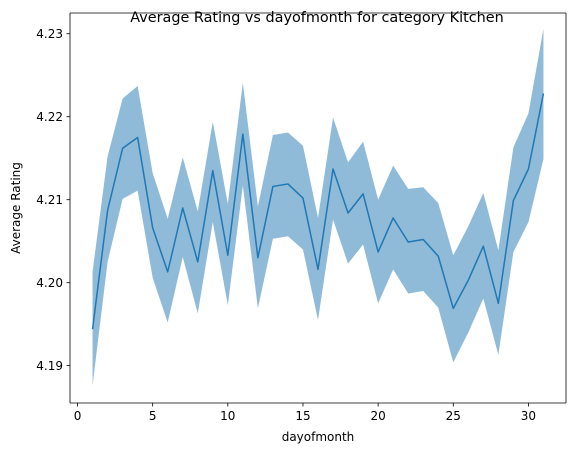  I want to click on y-tick-label: 4.20, so click(49, 283).